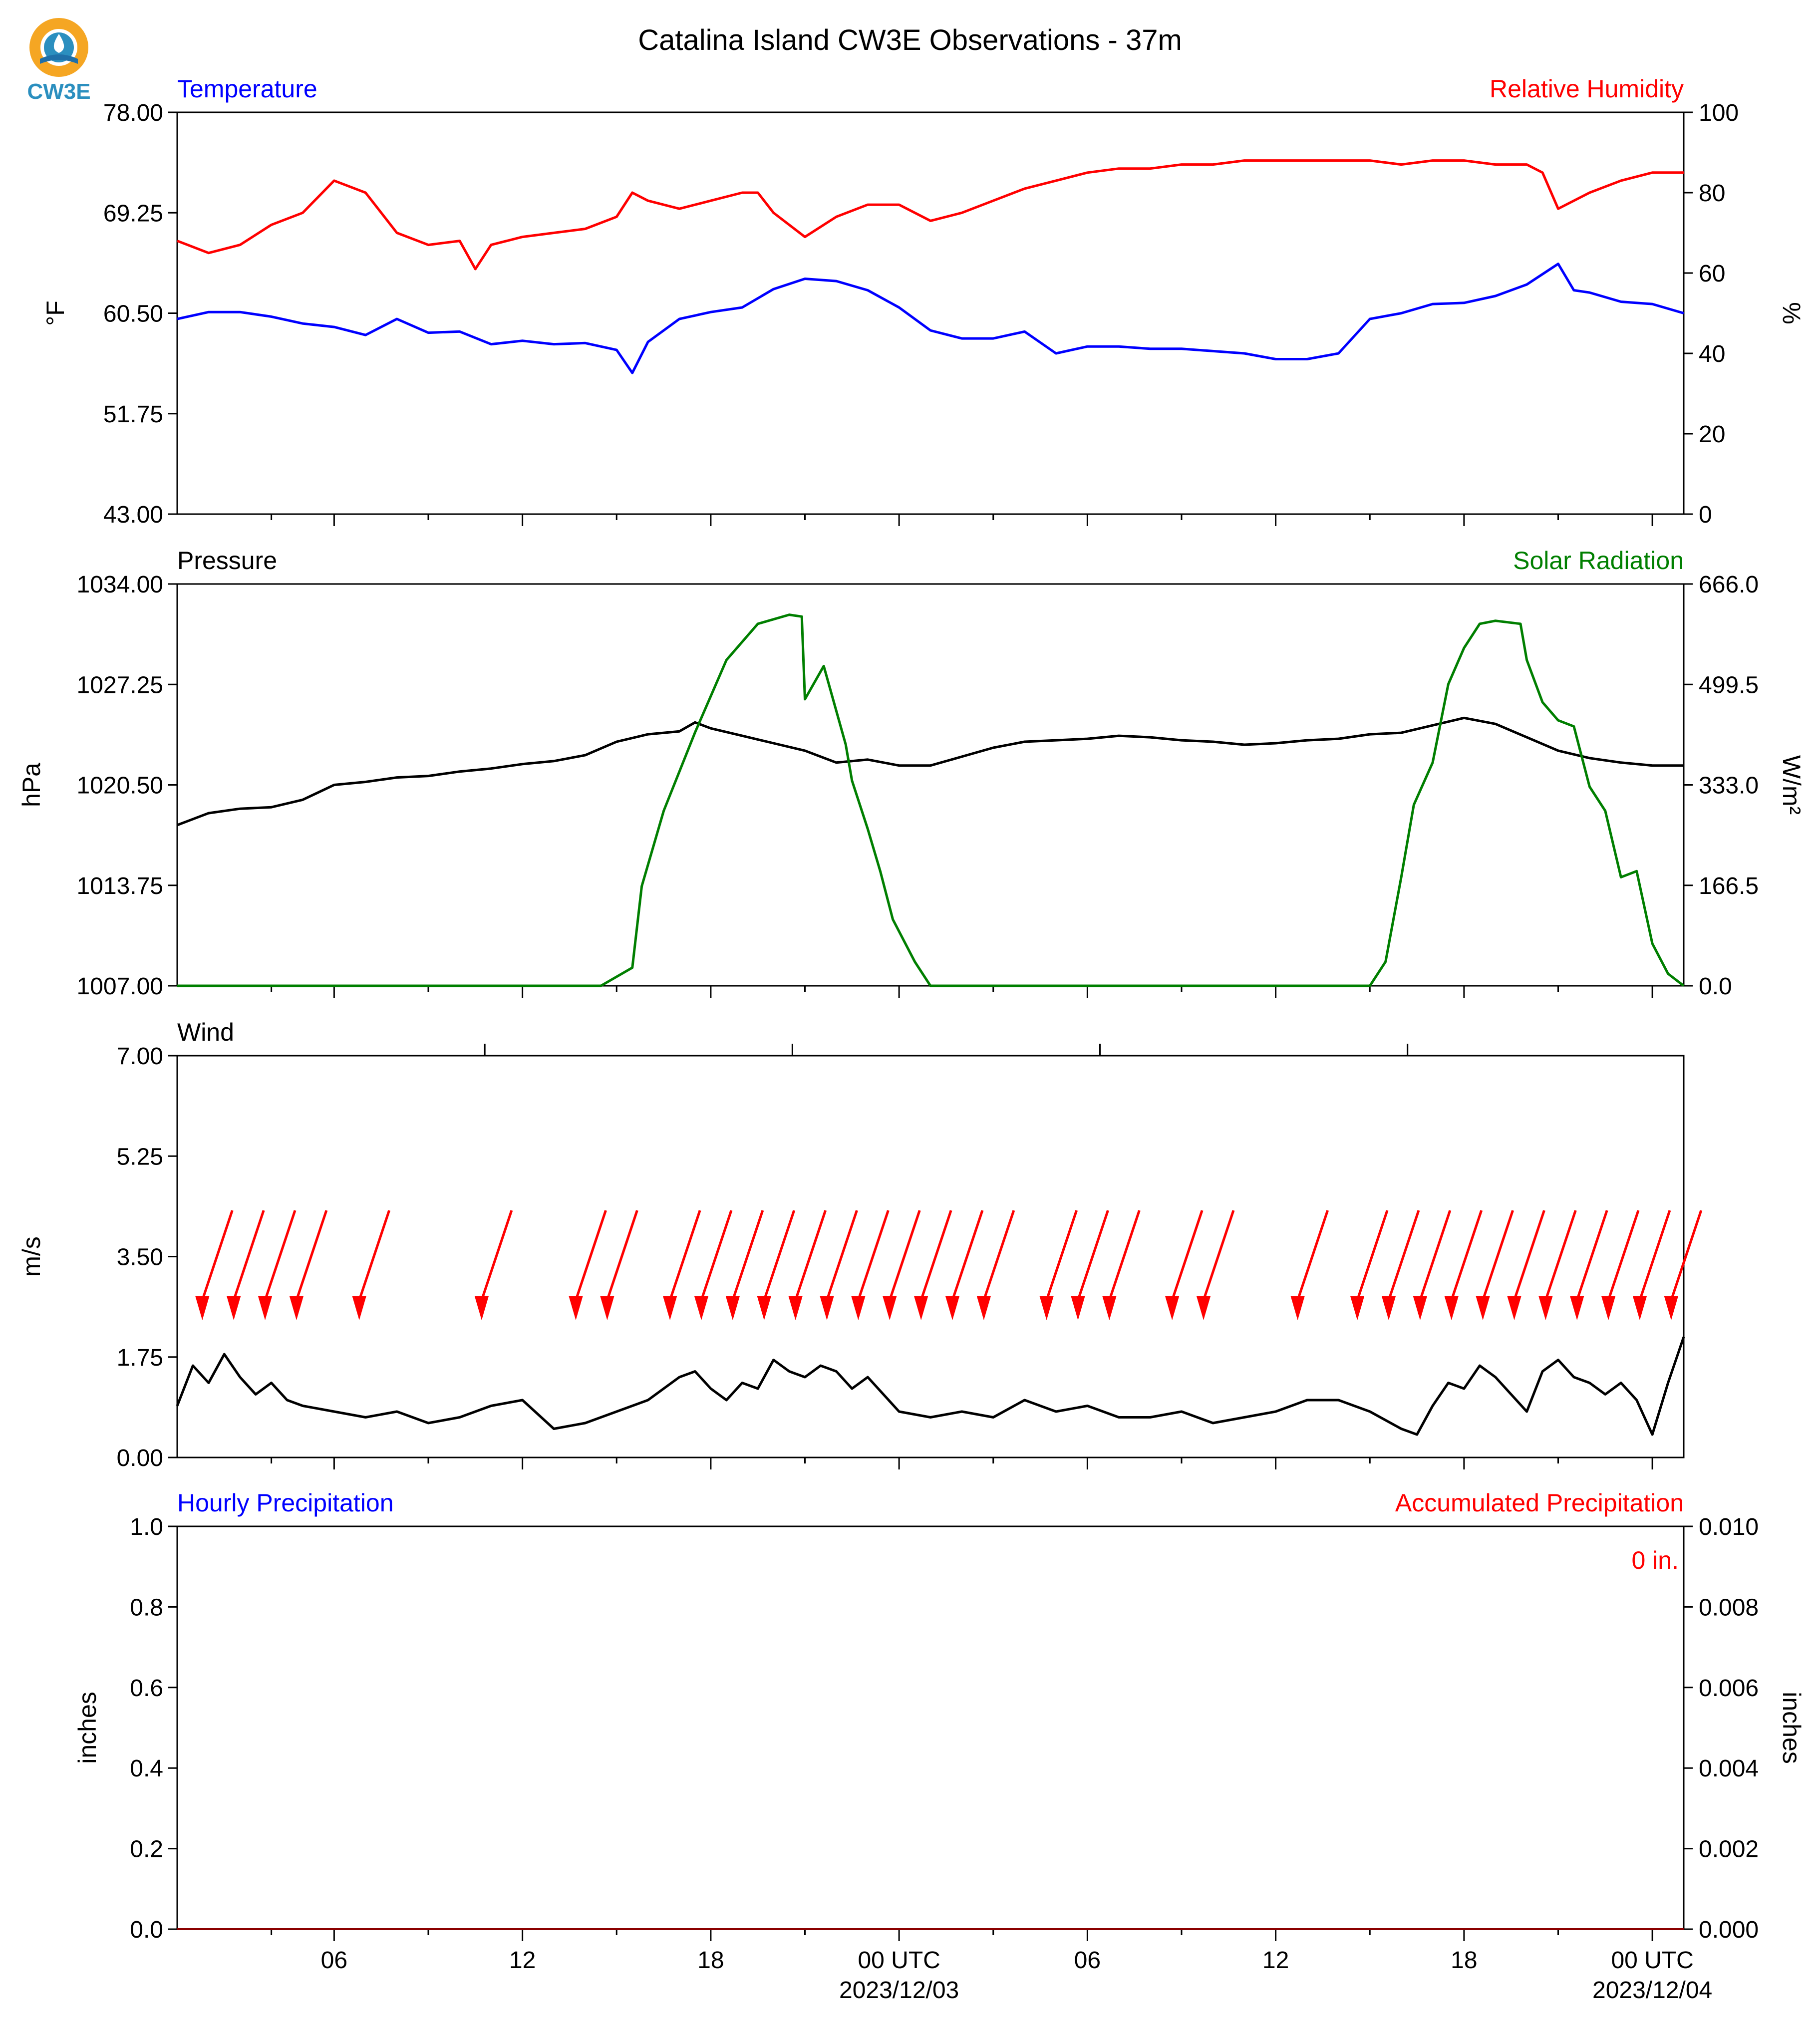 The height and width of the screenshot is (2028, 1820). I want to click on accumulated-precip-annotation: 0 in., so click(1655, 1560).